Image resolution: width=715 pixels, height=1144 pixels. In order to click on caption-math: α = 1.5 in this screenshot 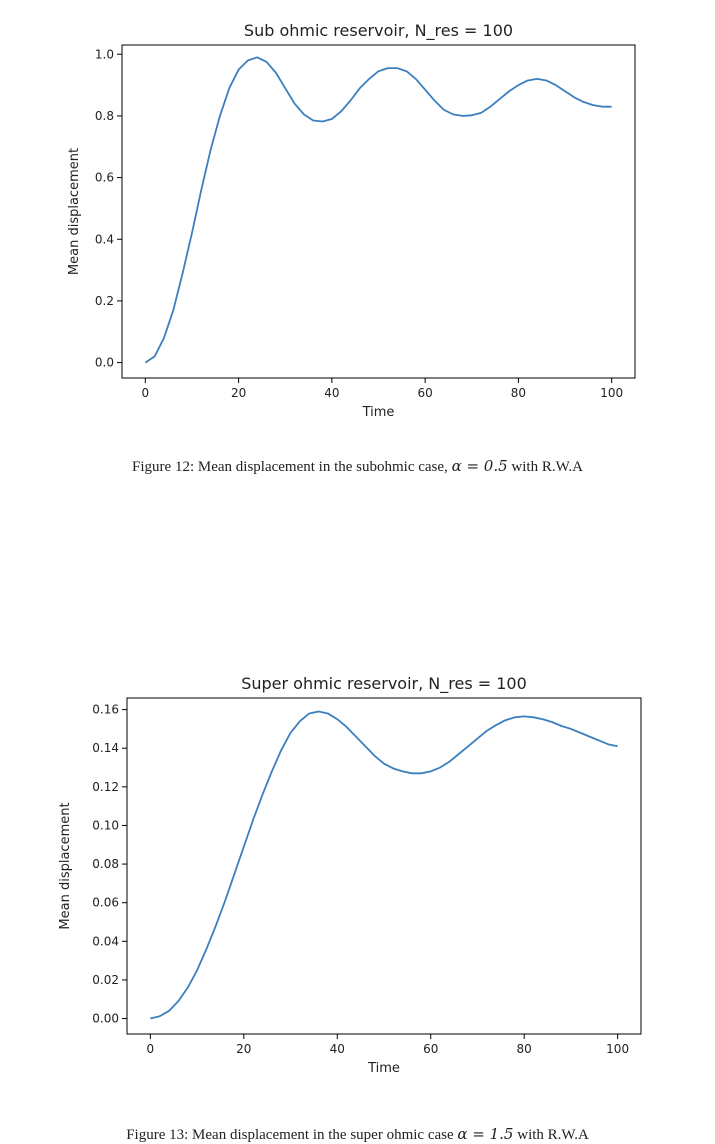, I will do `click(485, 1134)`.